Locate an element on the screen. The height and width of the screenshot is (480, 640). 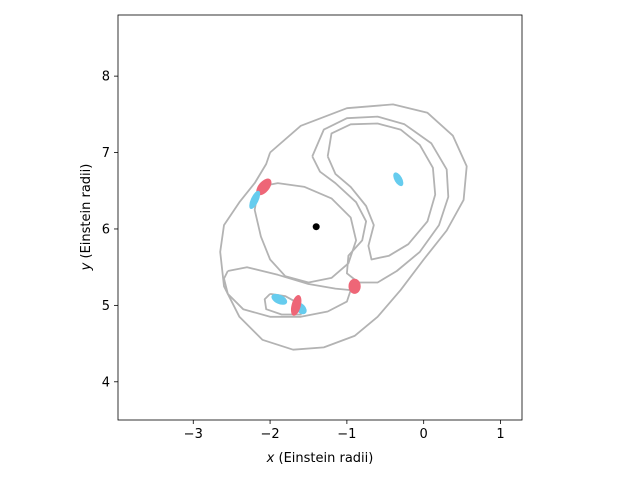
y-axis-ticks: 4 5 6 7 8 is located at coordinates (110, 230).